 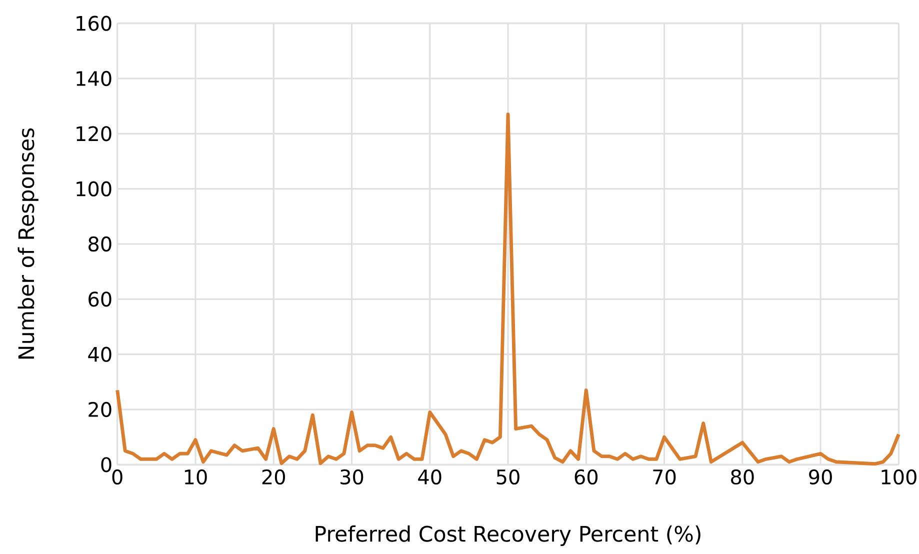 What do you see at coordinates (195, 477) in the screenshot?
I see `x-tick-label: 10` at bounding box center [195, 477].